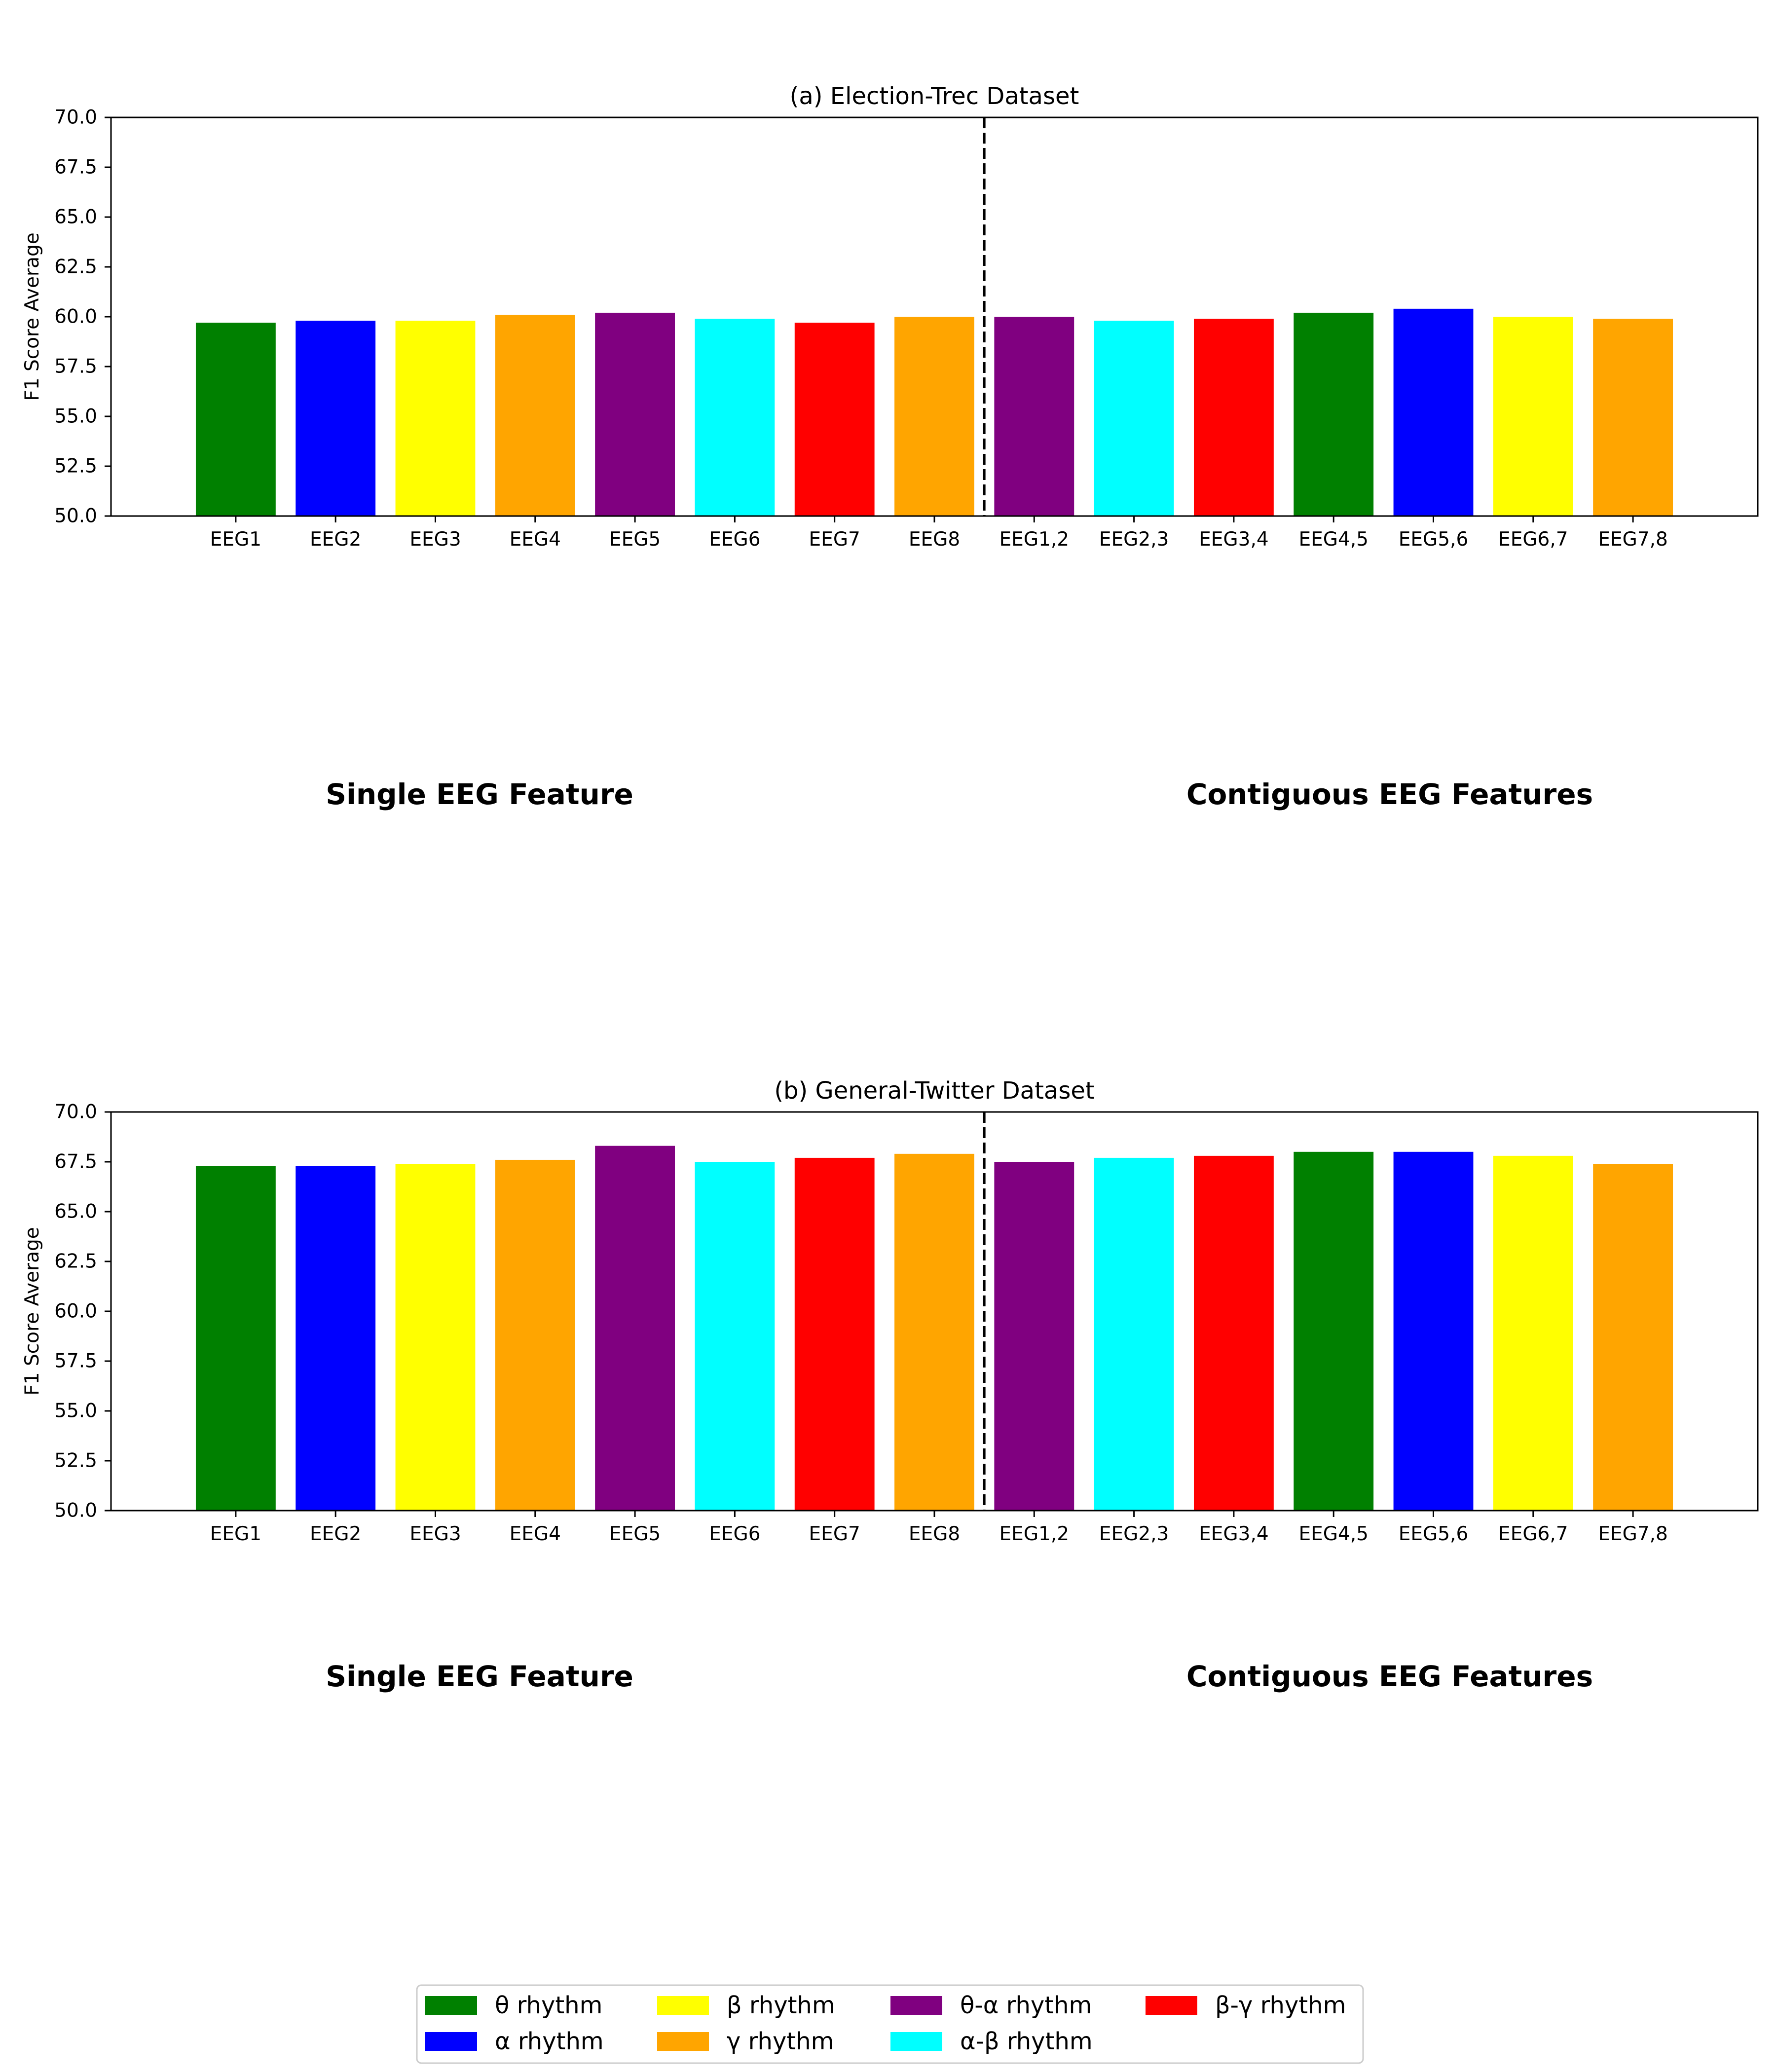 This screenshot has width=1776, height=2072. I want to click on legend-label: β-γ rhythm, so click(1281, 2006).